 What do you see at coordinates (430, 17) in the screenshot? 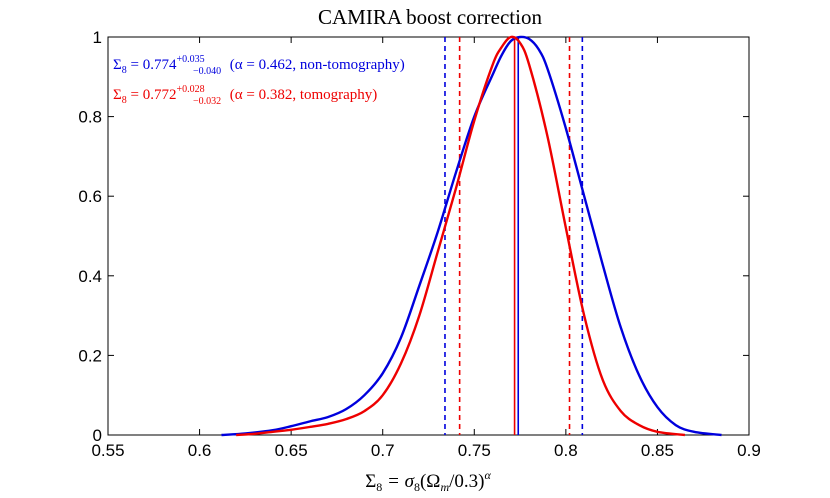
I see `chart-title: CAMIRA boost correction` at bounding box center [430, 17].